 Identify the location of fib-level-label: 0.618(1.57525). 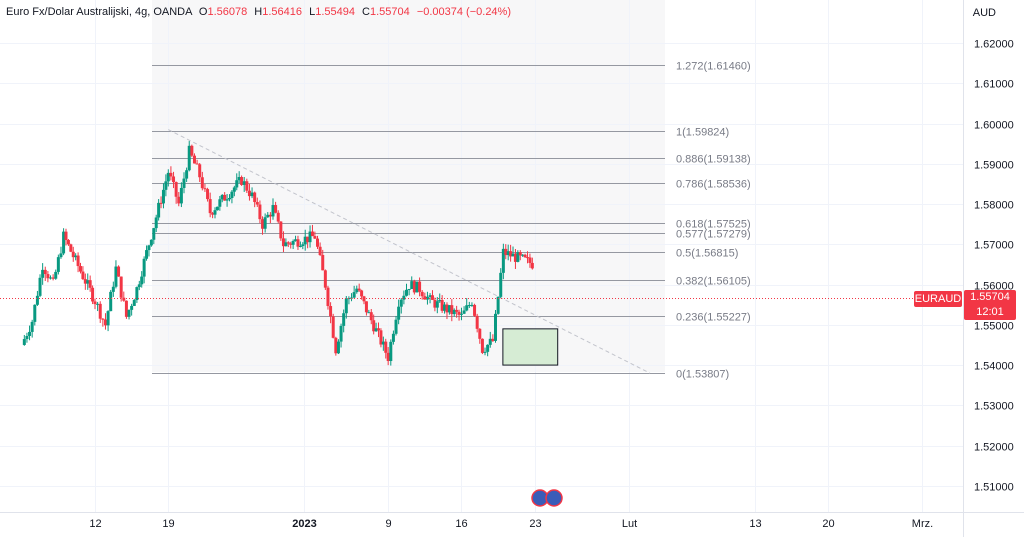
(713, 225).